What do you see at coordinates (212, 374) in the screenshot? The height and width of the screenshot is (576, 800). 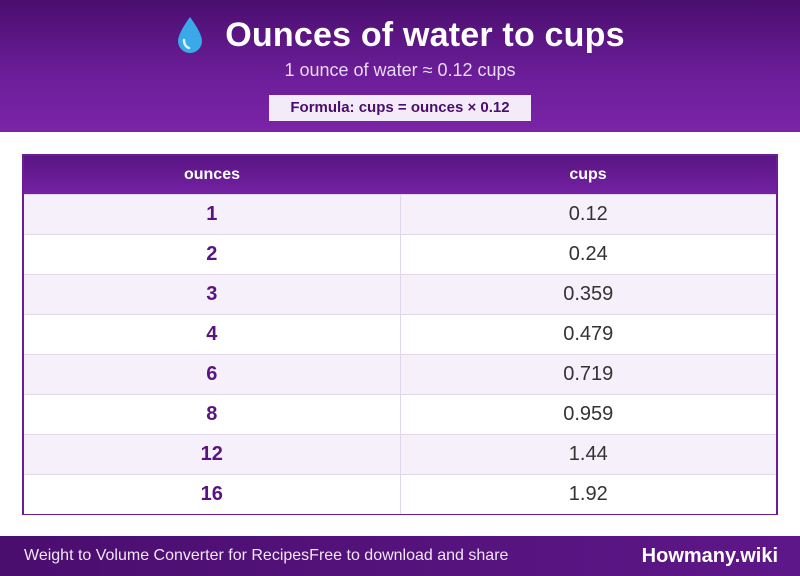 I see `ounces-cell: 6` at bounding box center [212, 374].